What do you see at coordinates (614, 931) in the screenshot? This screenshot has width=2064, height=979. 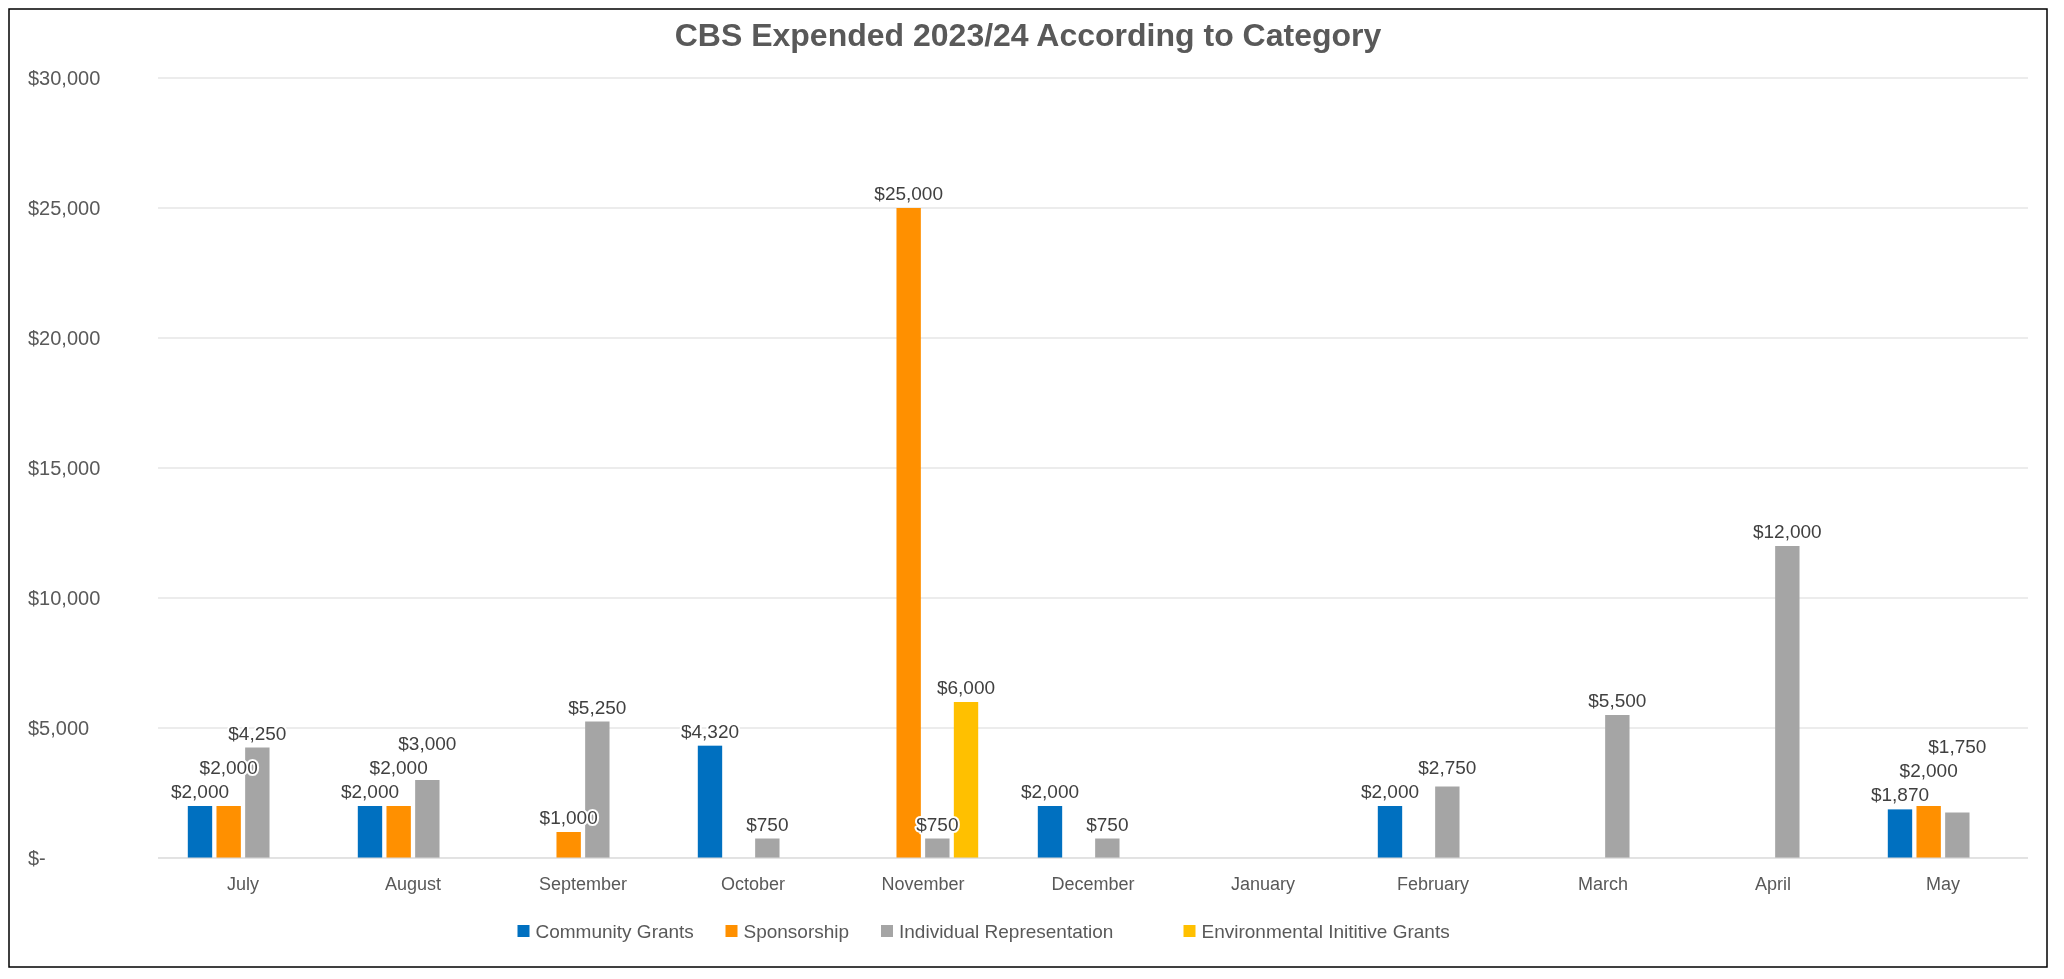 I see `legend-label: Community Grants` at bounding box center [614, 931].